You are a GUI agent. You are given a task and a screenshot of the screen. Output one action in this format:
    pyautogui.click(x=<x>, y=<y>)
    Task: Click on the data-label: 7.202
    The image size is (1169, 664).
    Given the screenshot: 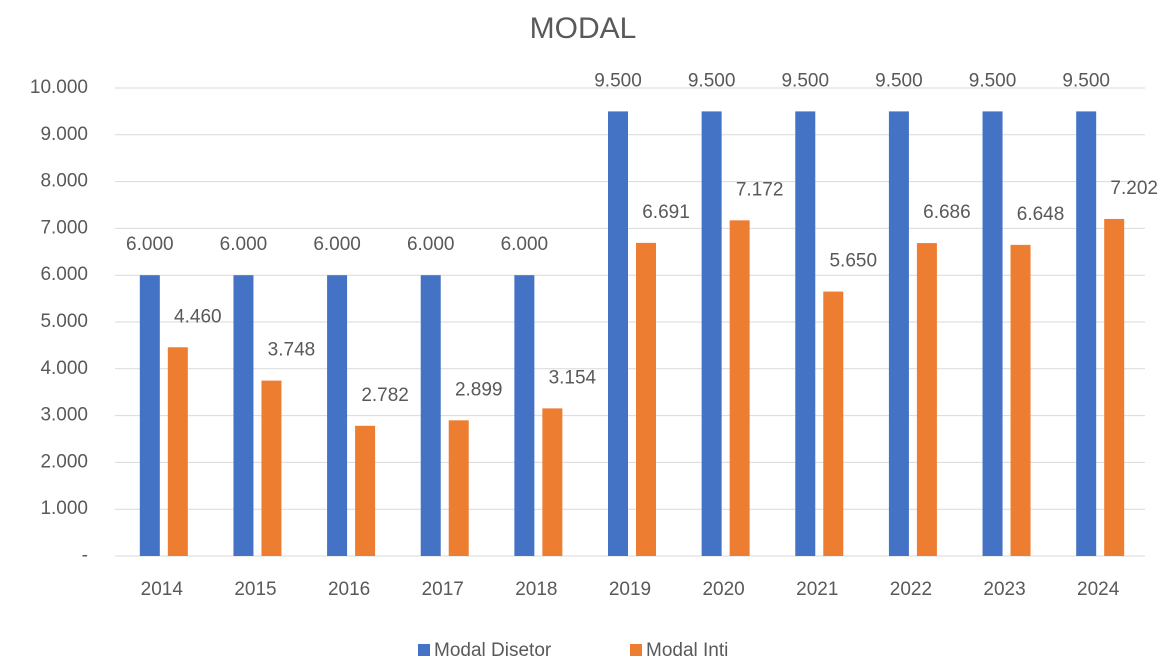 What is the action you would take?
    pyautogui.click(x=1134, y=188)
    